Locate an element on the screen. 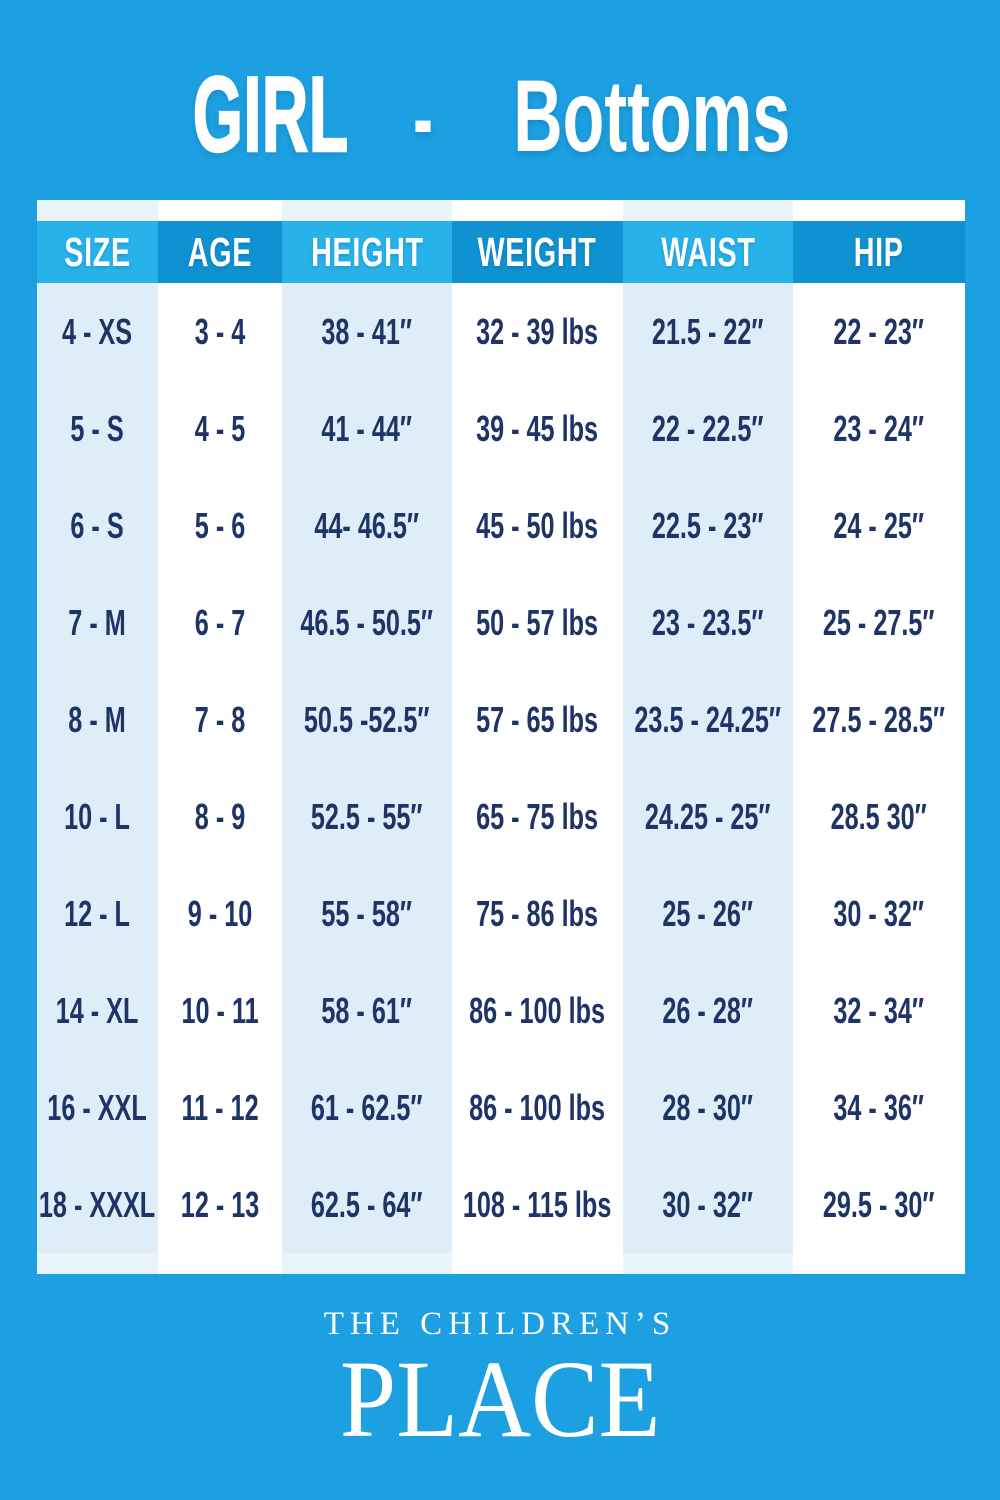 The width and height of the screenshot is (1000, 1500). table-cell: 44- 46.5″ is located at coordinates (366, 525).